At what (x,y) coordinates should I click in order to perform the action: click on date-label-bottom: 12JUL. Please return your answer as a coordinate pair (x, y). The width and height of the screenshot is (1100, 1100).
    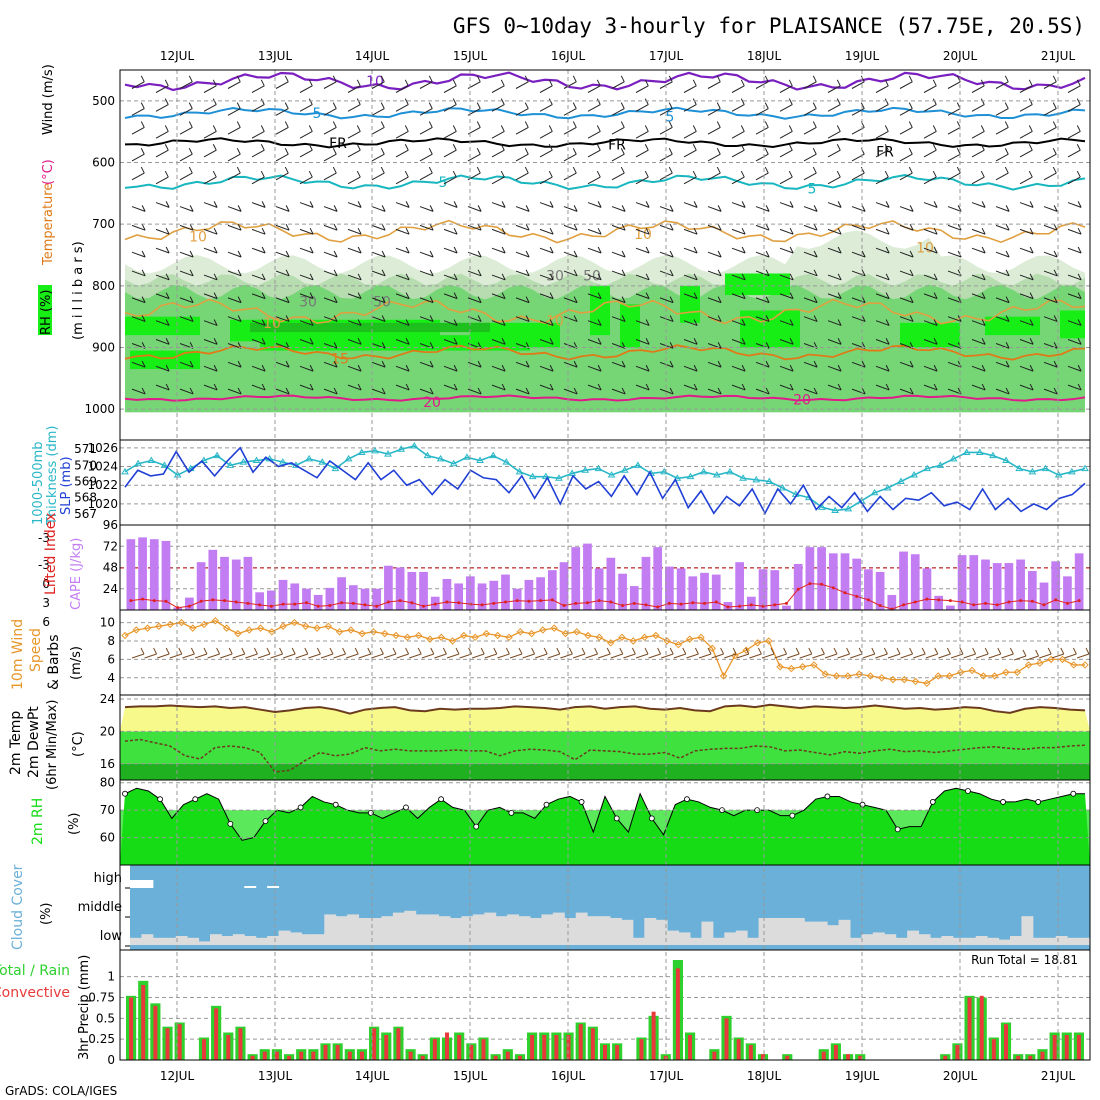
    Looking at the image, I should click on (177, 1076).